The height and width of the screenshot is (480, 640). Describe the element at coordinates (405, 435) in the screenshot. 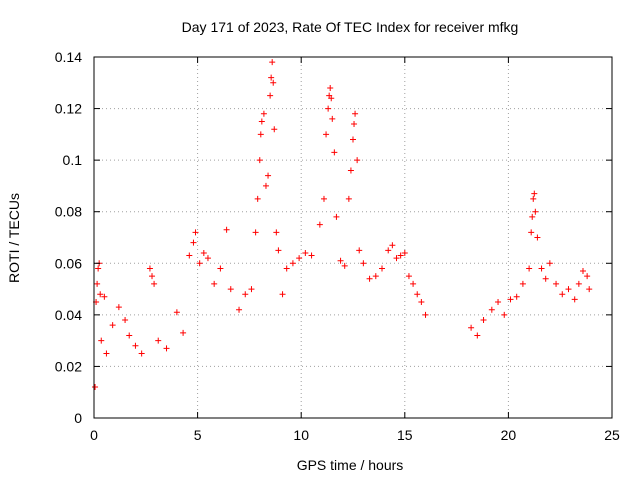

I see `x-tick-label: 15` at that location.